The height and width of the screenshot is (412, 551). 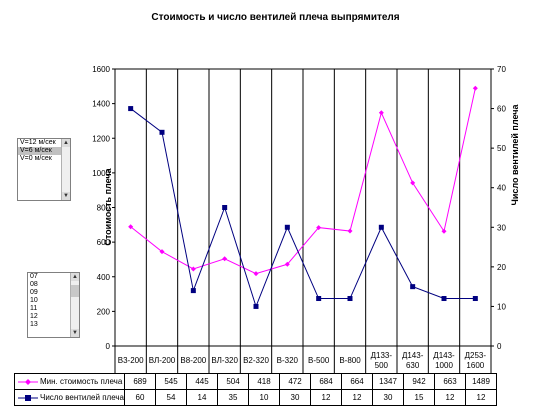 I want to click on table-cell: 942, so click(x=419, y=381).